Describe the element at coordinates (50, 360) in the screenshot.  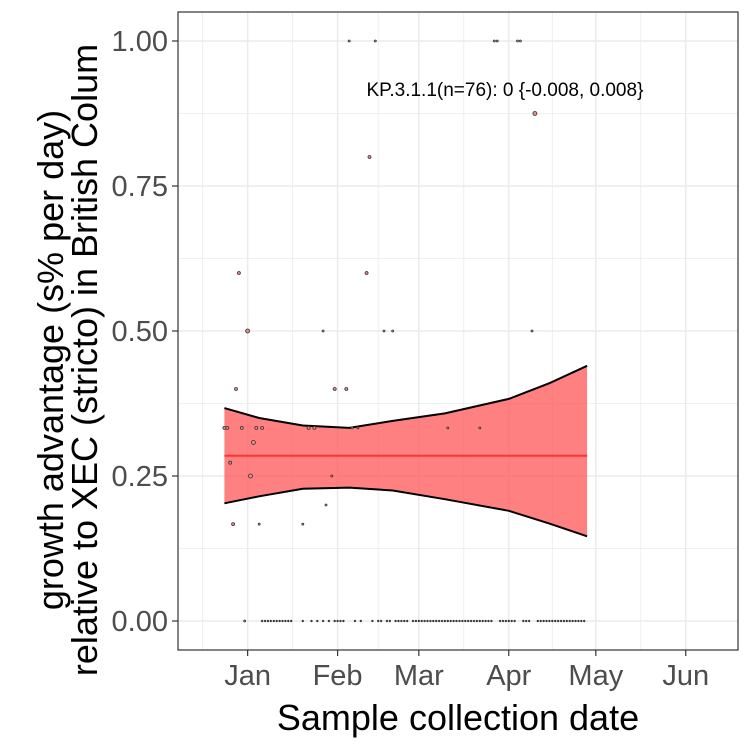
I see `y-axis-label-line-1: growth advantage (s% per day)` at that location.